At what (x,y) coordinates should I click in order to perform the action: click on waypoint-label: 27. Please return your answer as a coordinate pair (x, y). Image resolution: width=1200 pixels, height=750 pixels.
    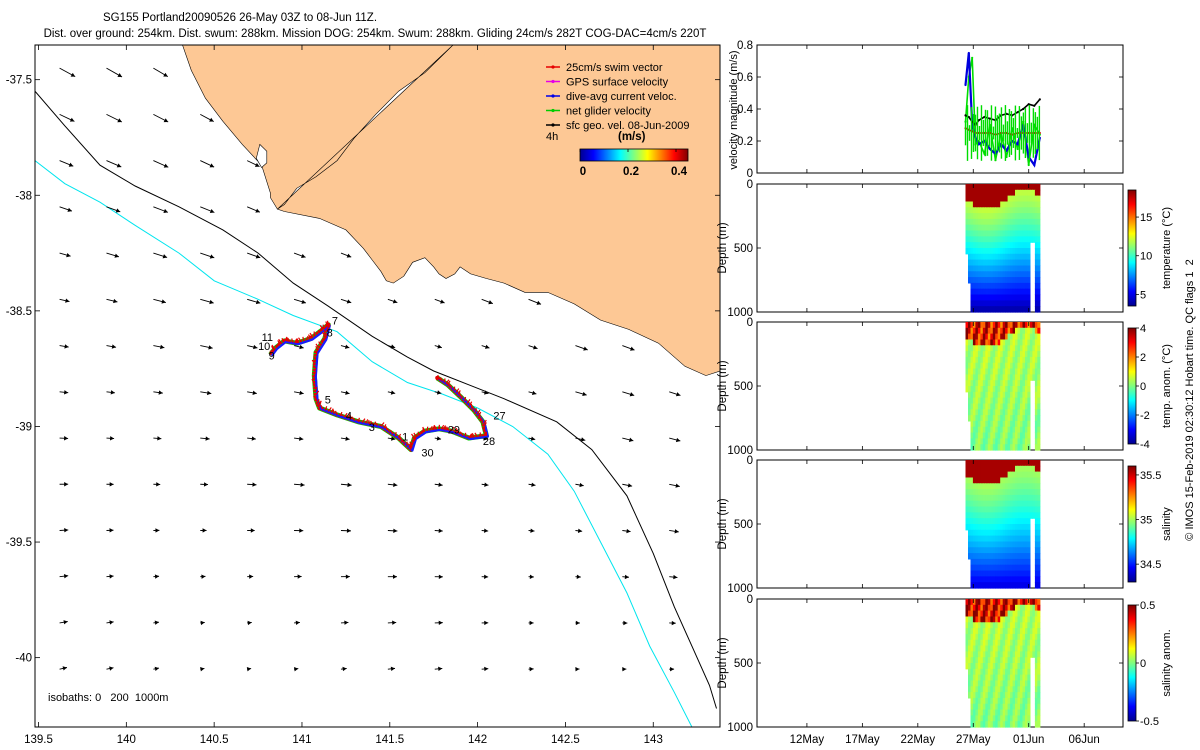
    Looking at the image, I should click on (499, 417).